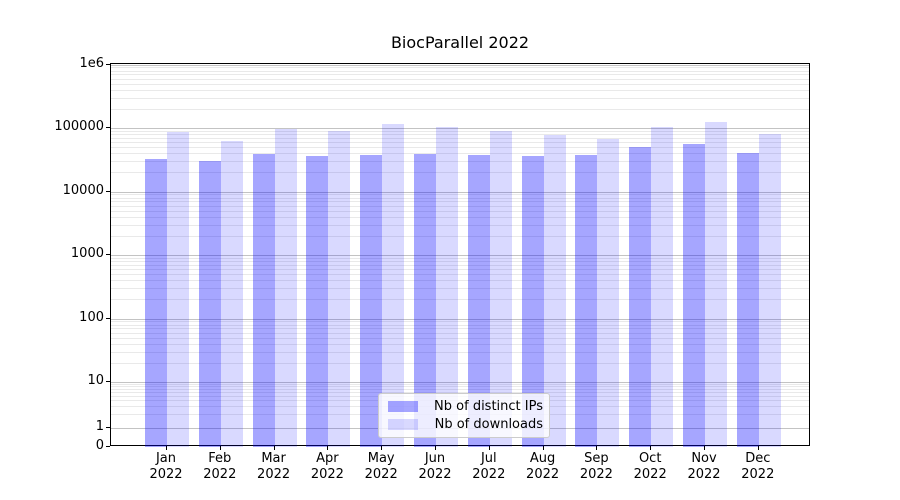 The width and height of the screenshot is (900, 500). I want to click on x-tick-label: Feb 2022, so click(220, 466).